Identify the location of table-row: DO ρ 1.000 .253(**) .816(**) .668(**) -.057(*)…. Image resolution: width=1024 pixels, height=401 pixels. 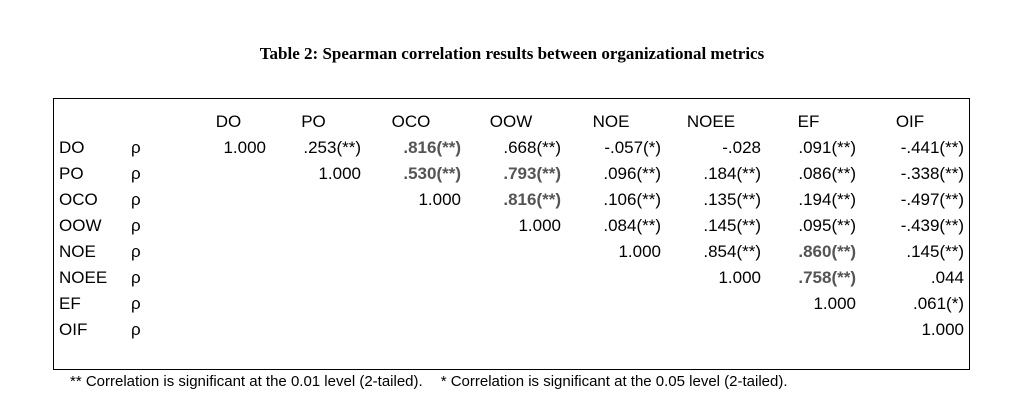
(511, 148).